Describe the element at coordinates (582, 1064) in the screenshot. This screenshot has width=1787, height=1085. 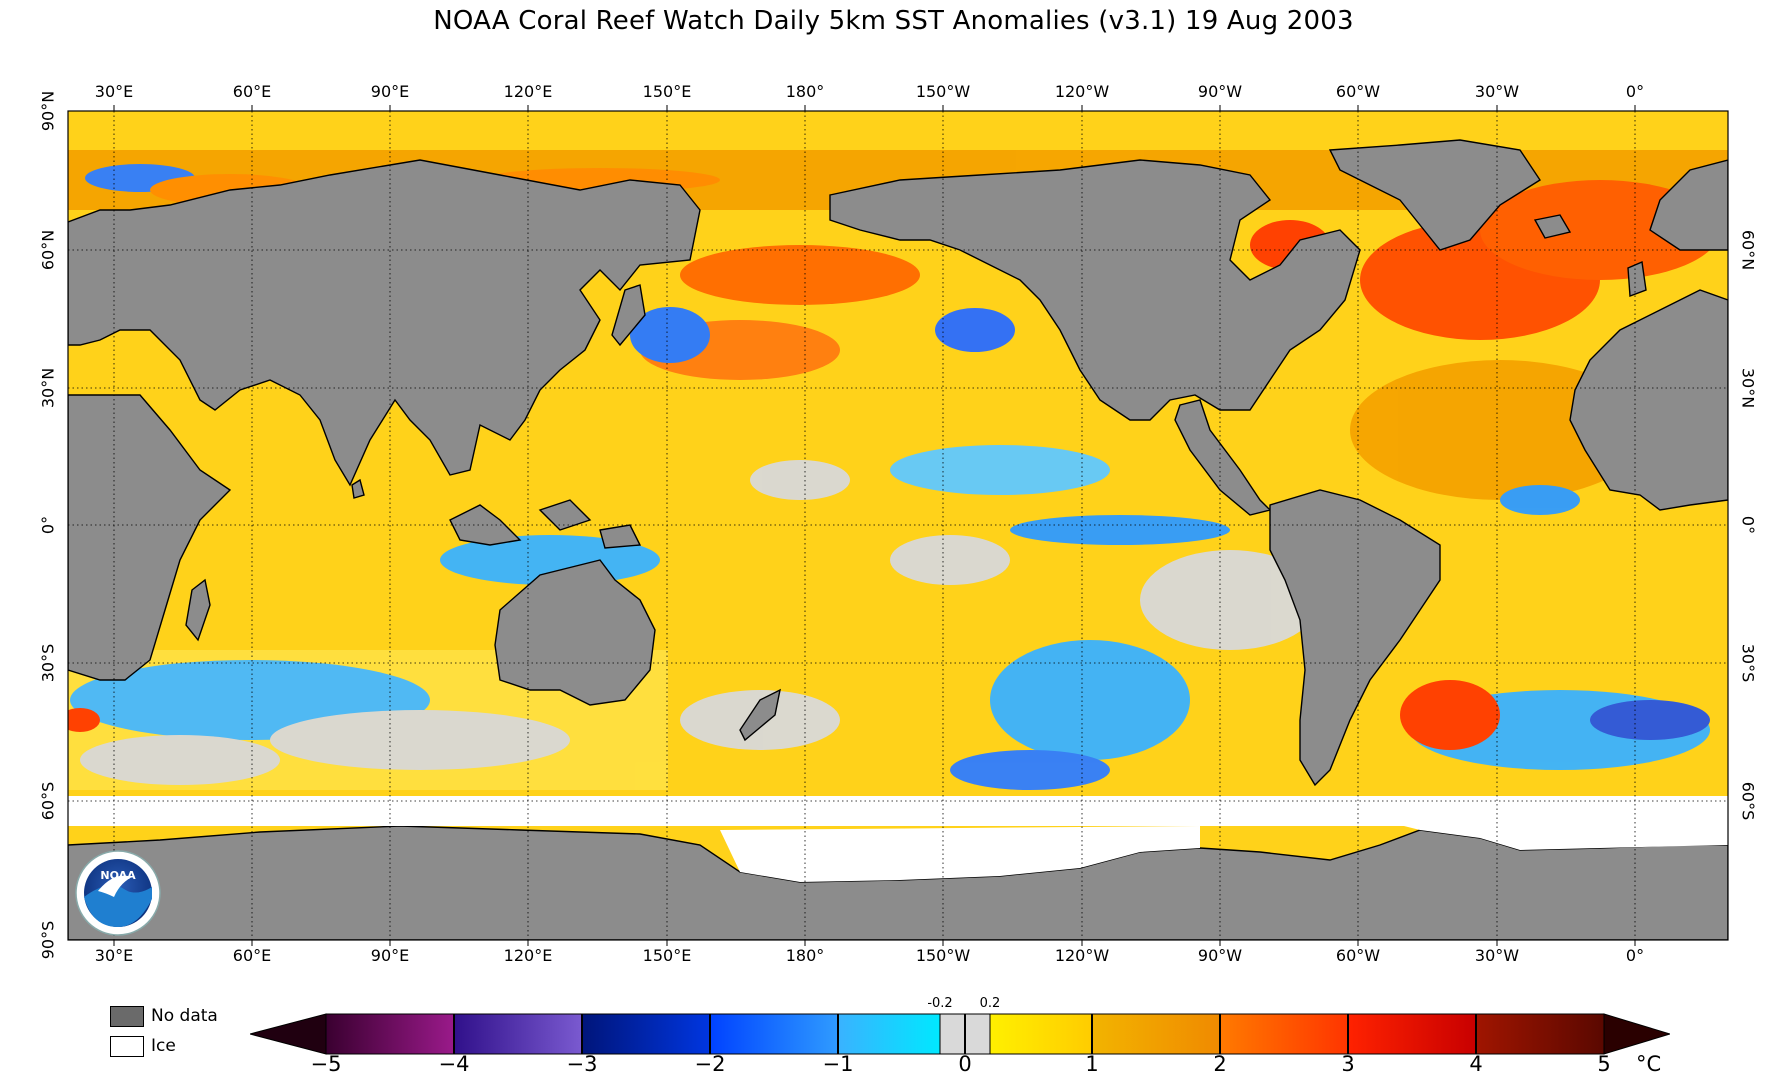
I see `colorbar-tick: −3` at that location.